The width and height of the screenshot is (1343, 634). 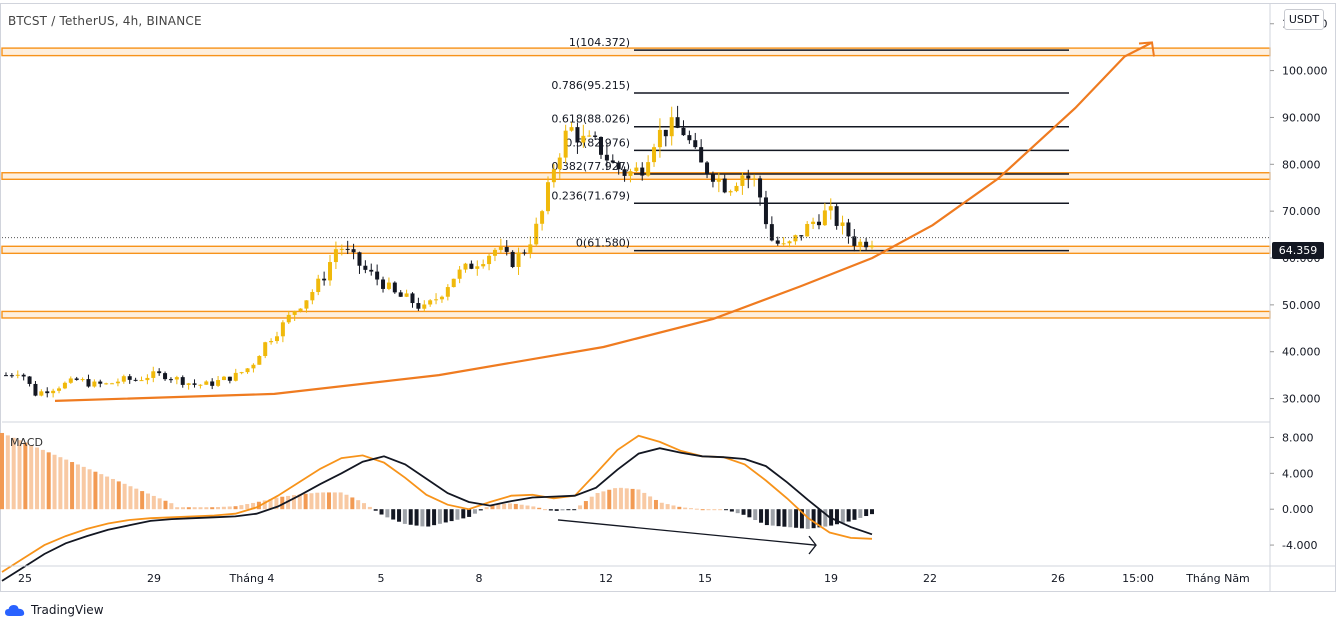 I want to click on price-tick-label: 80.000, so click(x=1301, y=164).